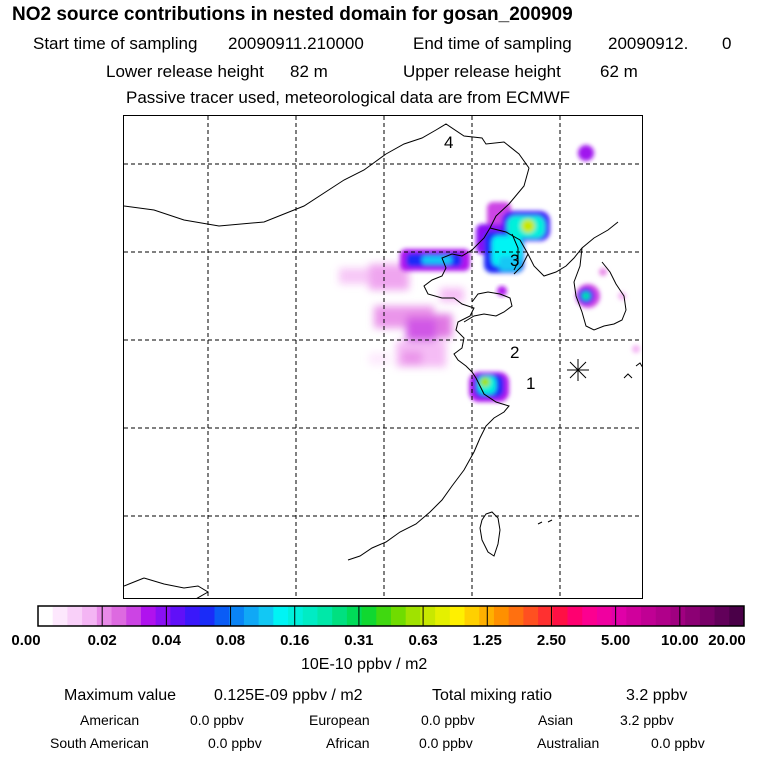 The width and height of the screenshot is (768, 768). What do you see at coordinates (678, 743) in the screenshot?
I see `region-value-australian: 0.0 ppbv` at bounding box center [678, 743].